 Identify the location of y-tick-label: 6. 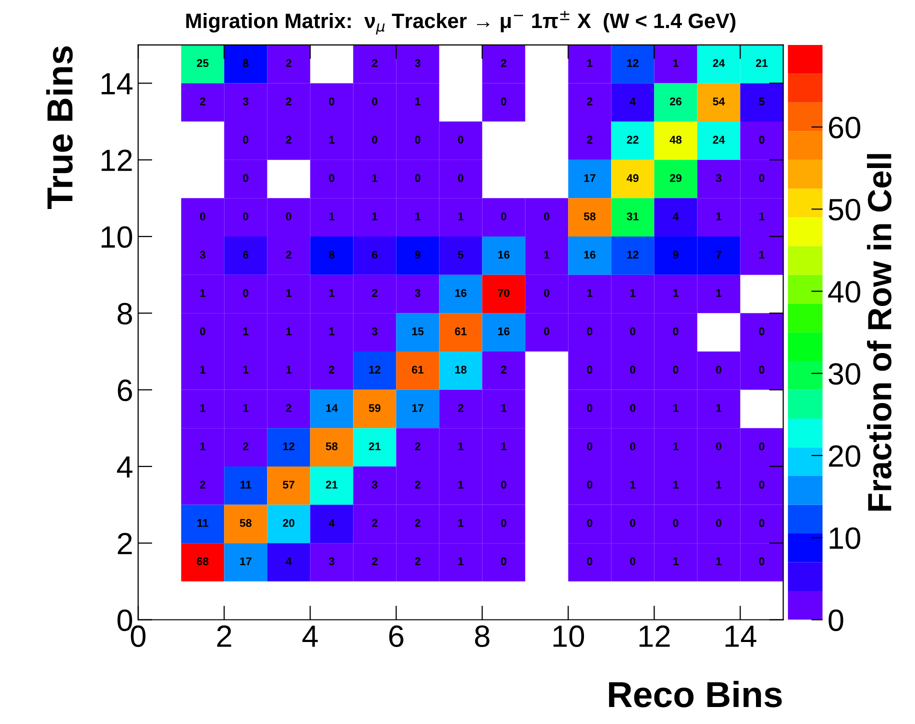
(125, 391).